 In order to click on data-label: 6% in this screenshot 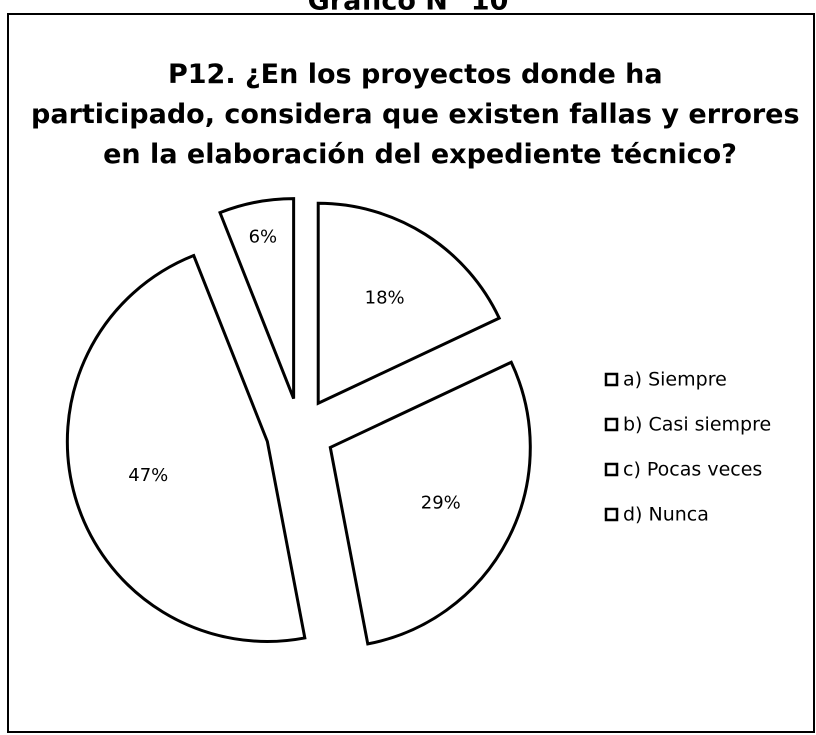, I will do `click(263, 237)`.